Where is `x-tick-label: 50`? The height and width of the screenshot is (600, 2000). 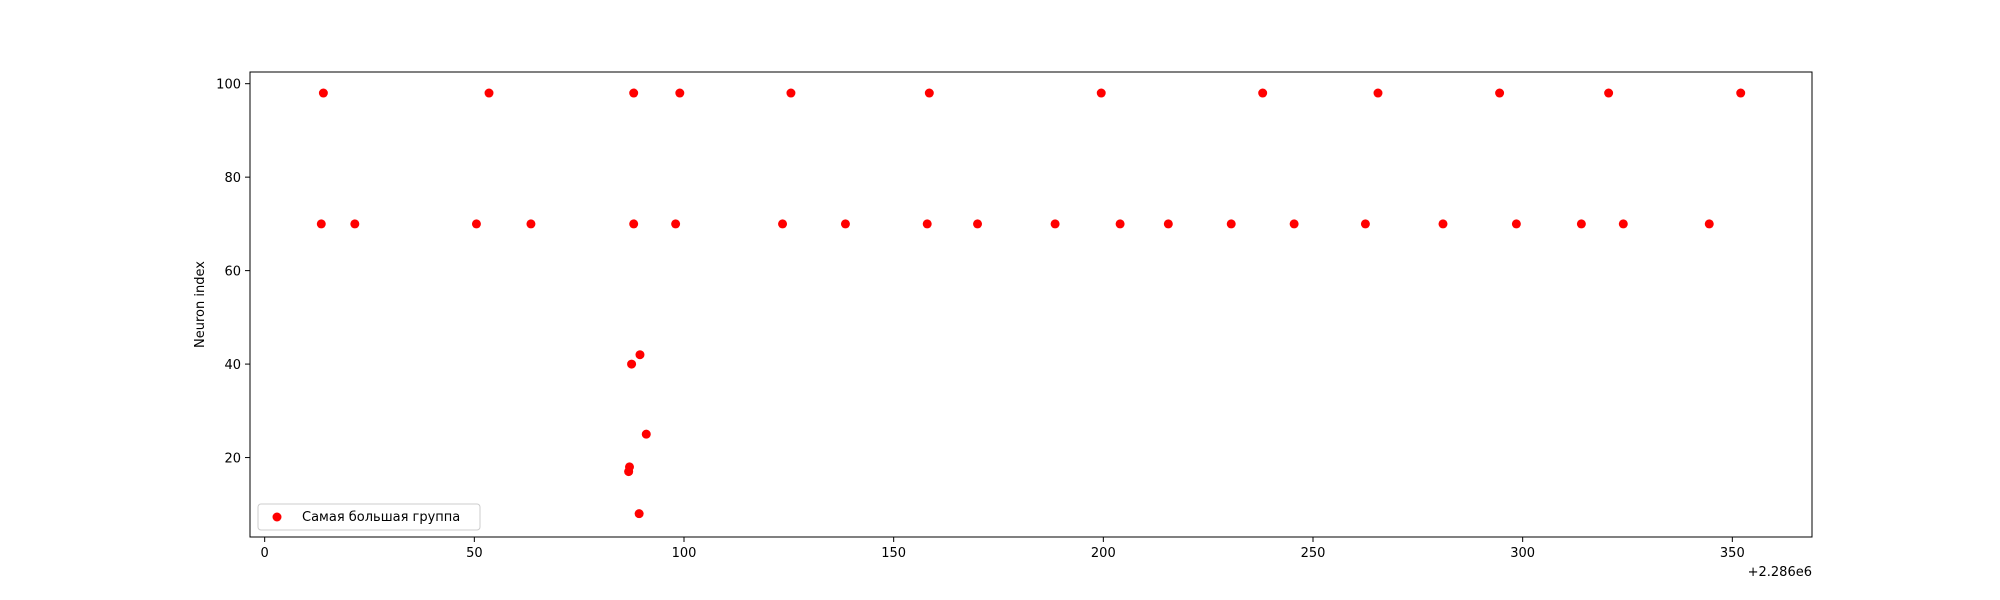 x-tick-label: 50 is located at coordinates (474, 553).